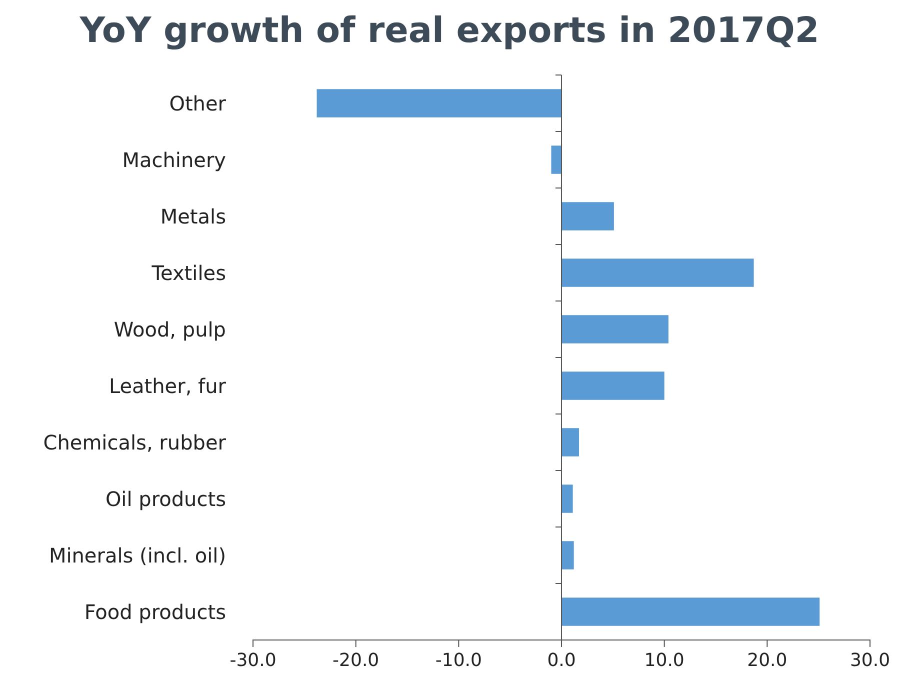 This screenshot has width=899, height=686. I want to click on x-tick-label: 10.0, so click(664, 661).